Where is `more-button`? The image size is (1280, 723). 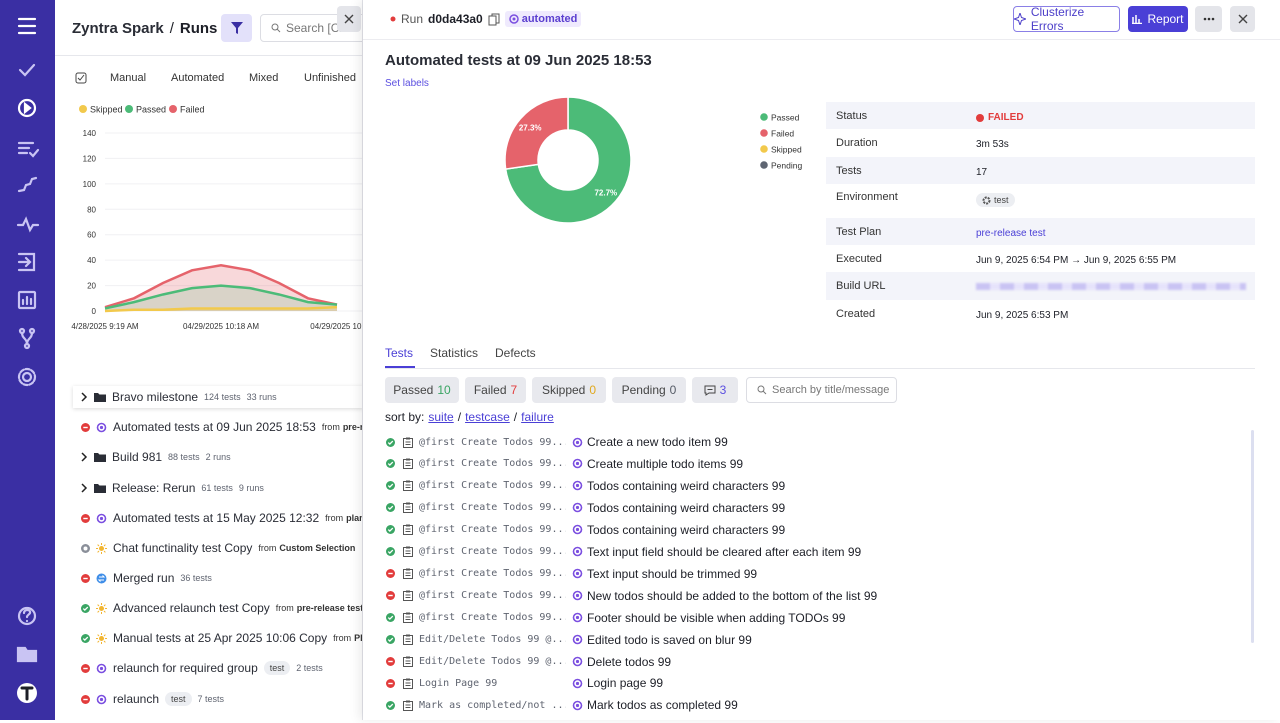
more-button is located at coordinates (1208, 19).